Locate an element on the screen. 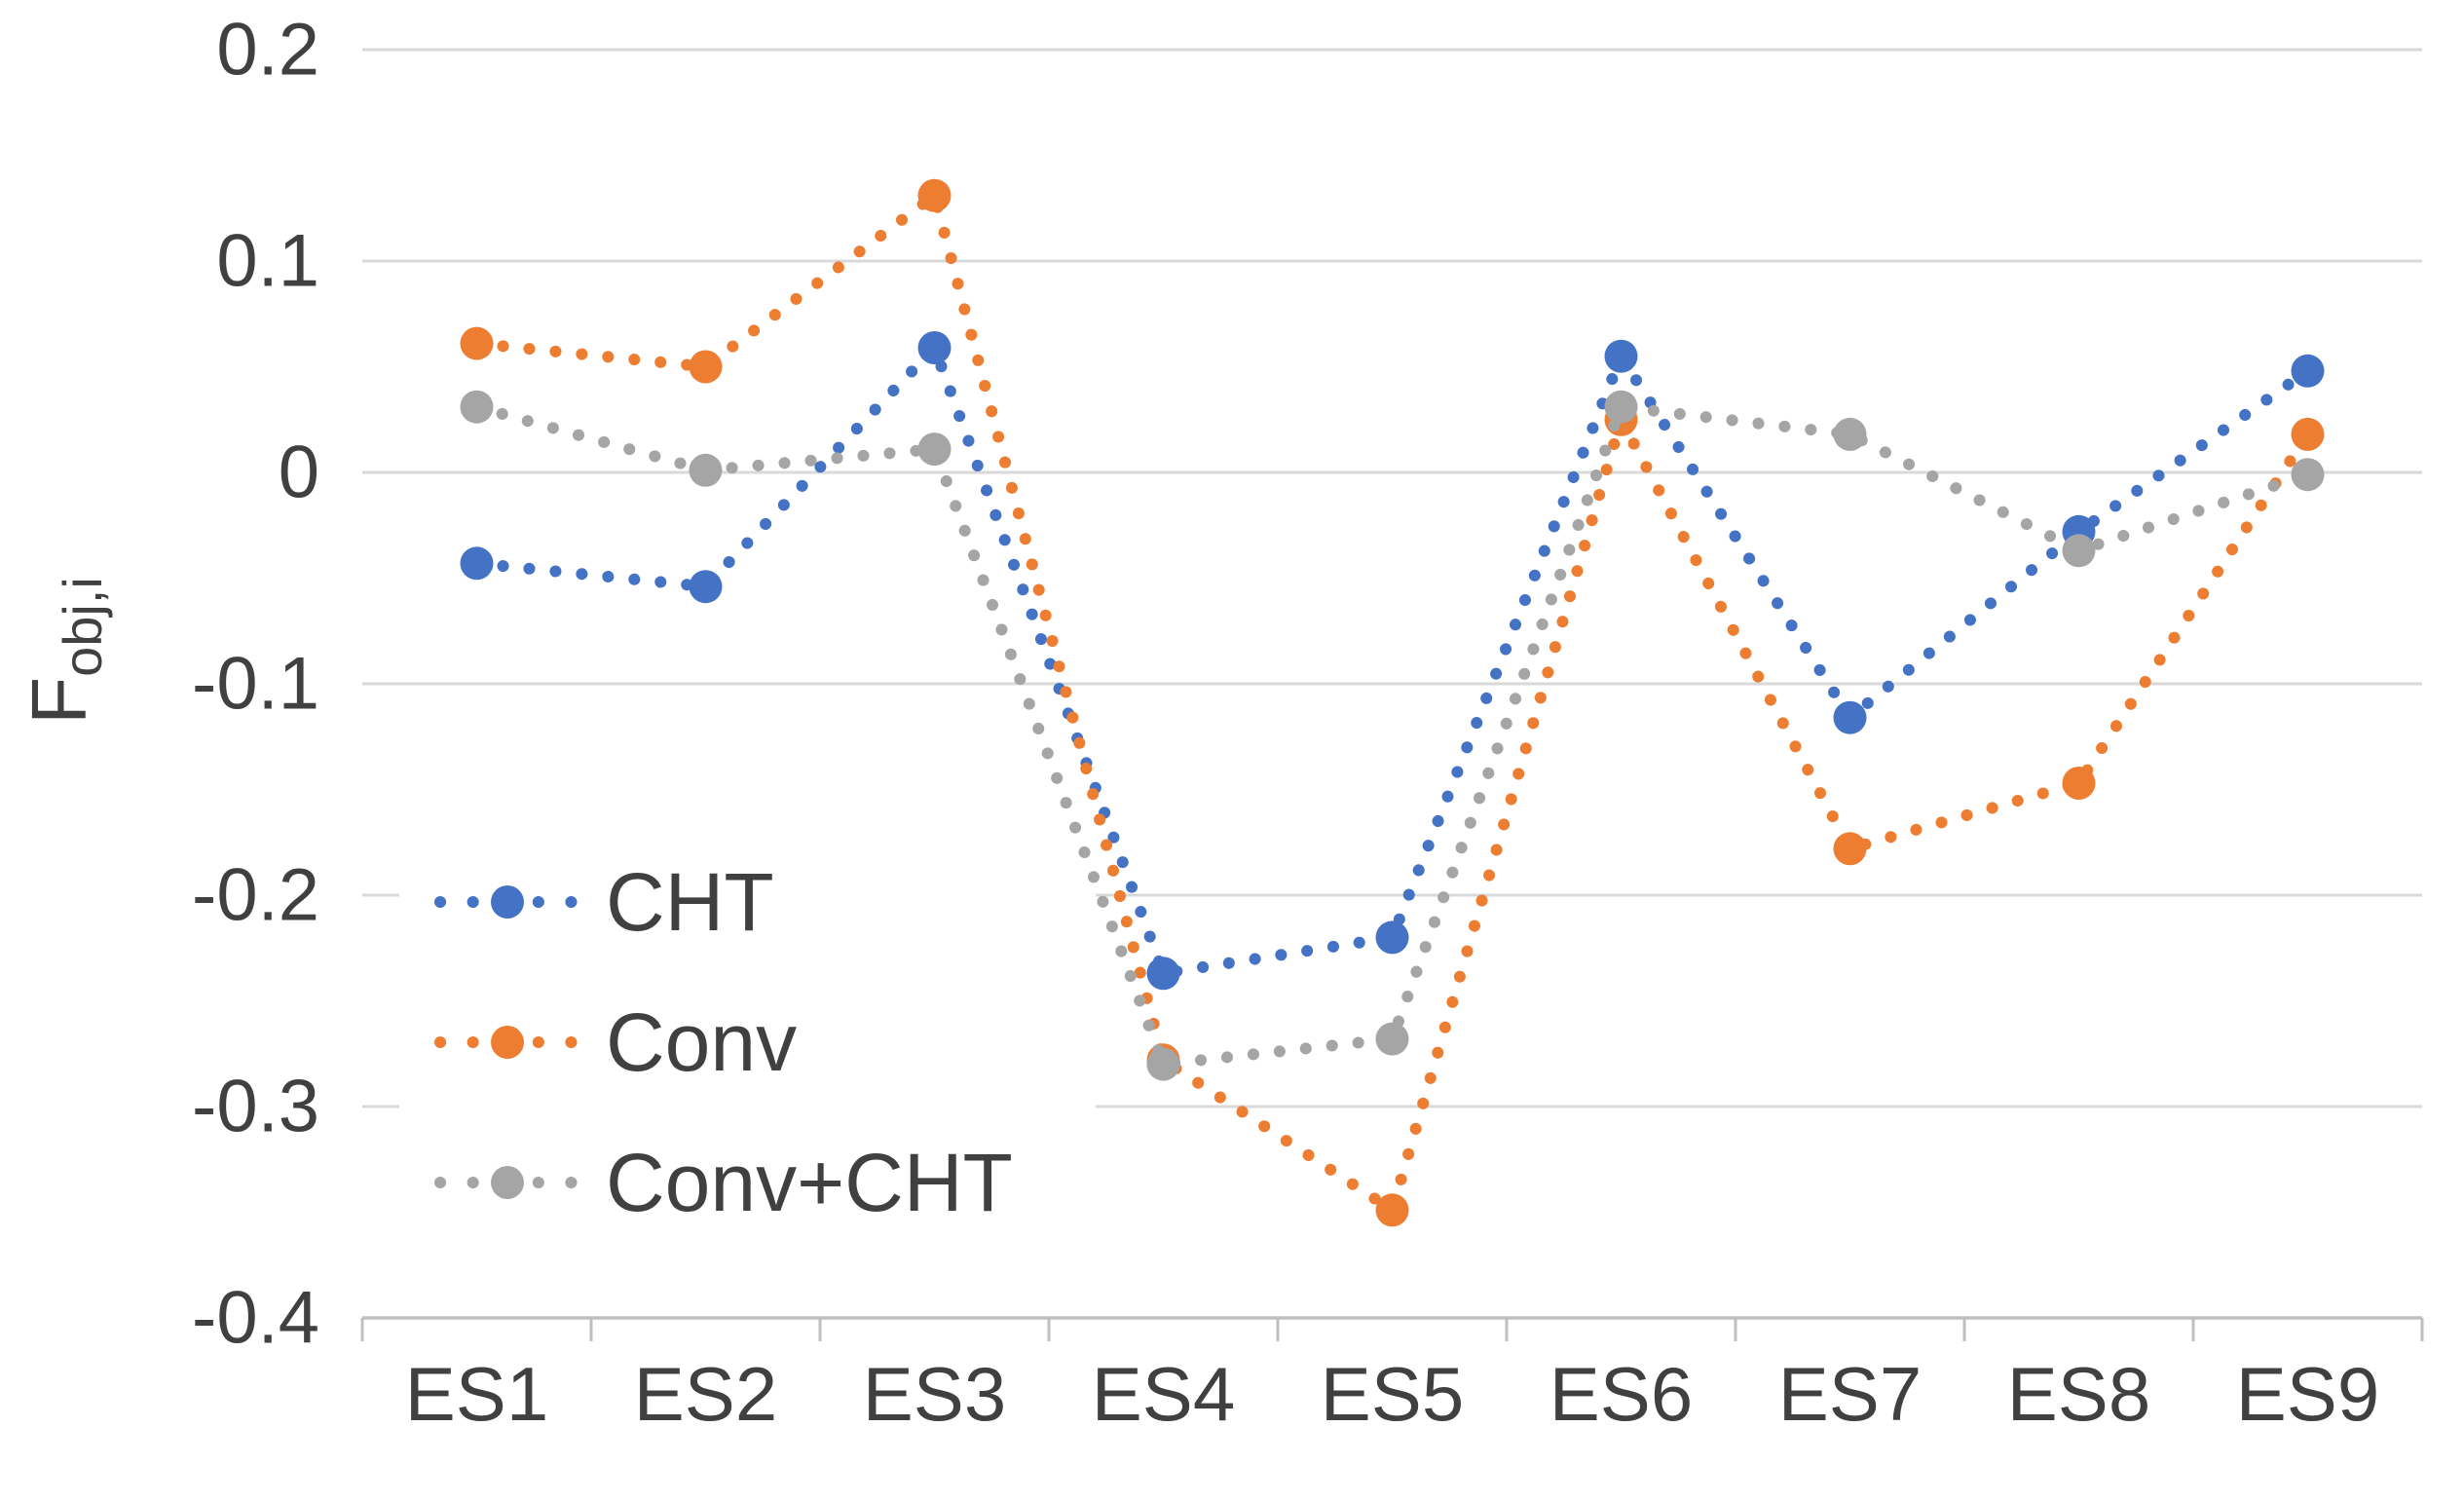 The width and height of the screenshot is (2464, 1502). x-category-label: ES3 is located at coordinates (934, 1394).